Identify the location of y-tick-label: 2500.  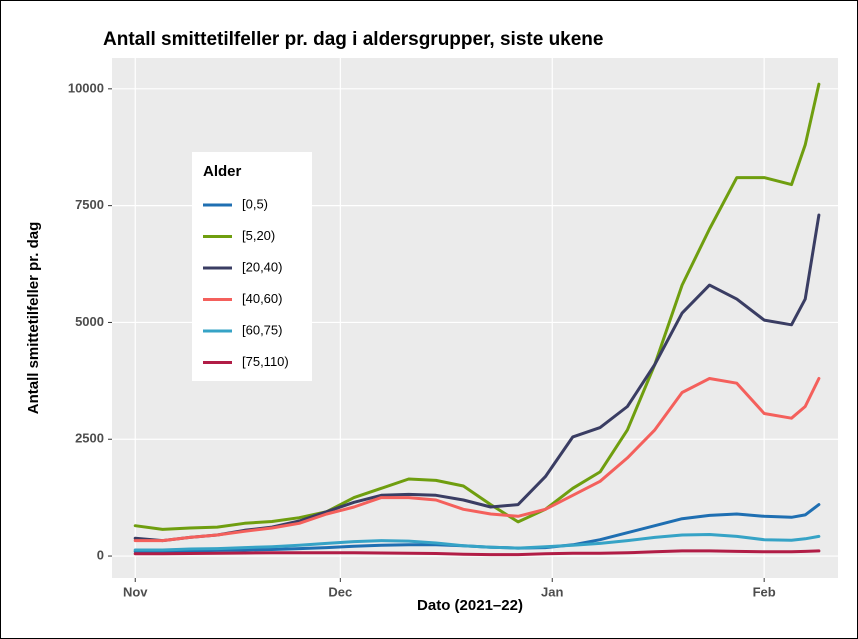
(89, 438).